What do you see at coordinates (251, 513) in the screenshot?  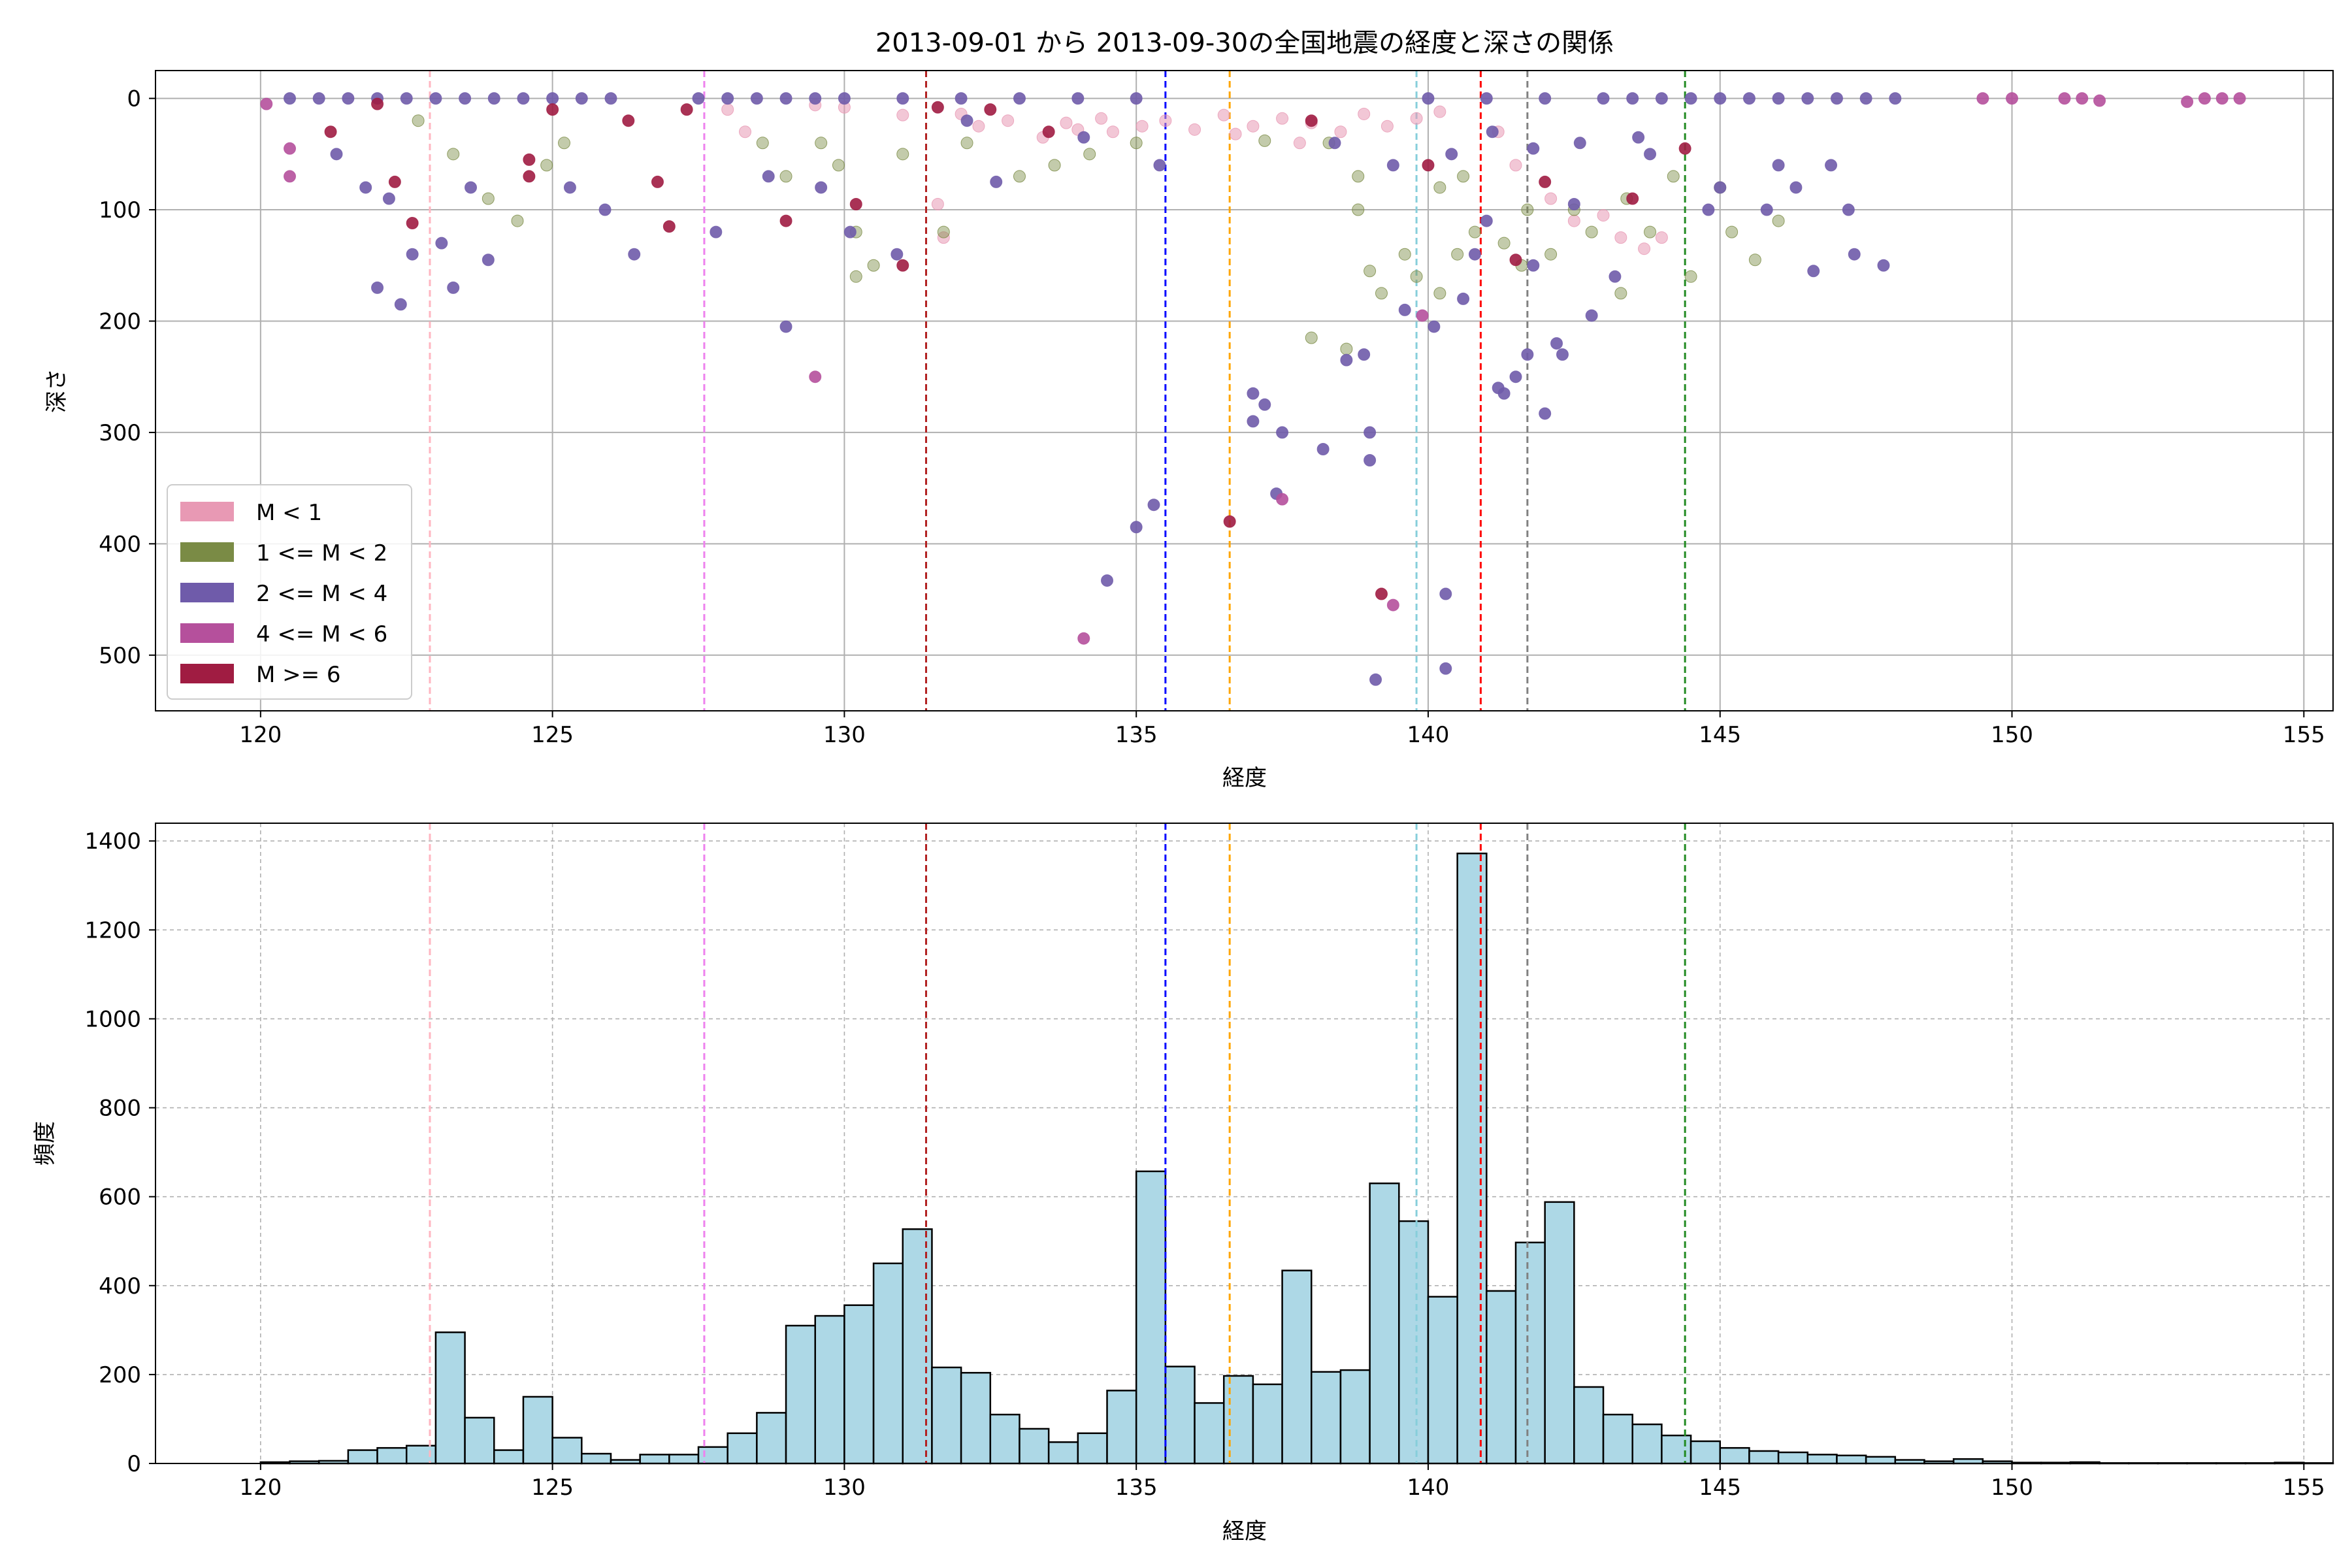 I see `legend-item: M < 1` at bounding box center [251, 513].